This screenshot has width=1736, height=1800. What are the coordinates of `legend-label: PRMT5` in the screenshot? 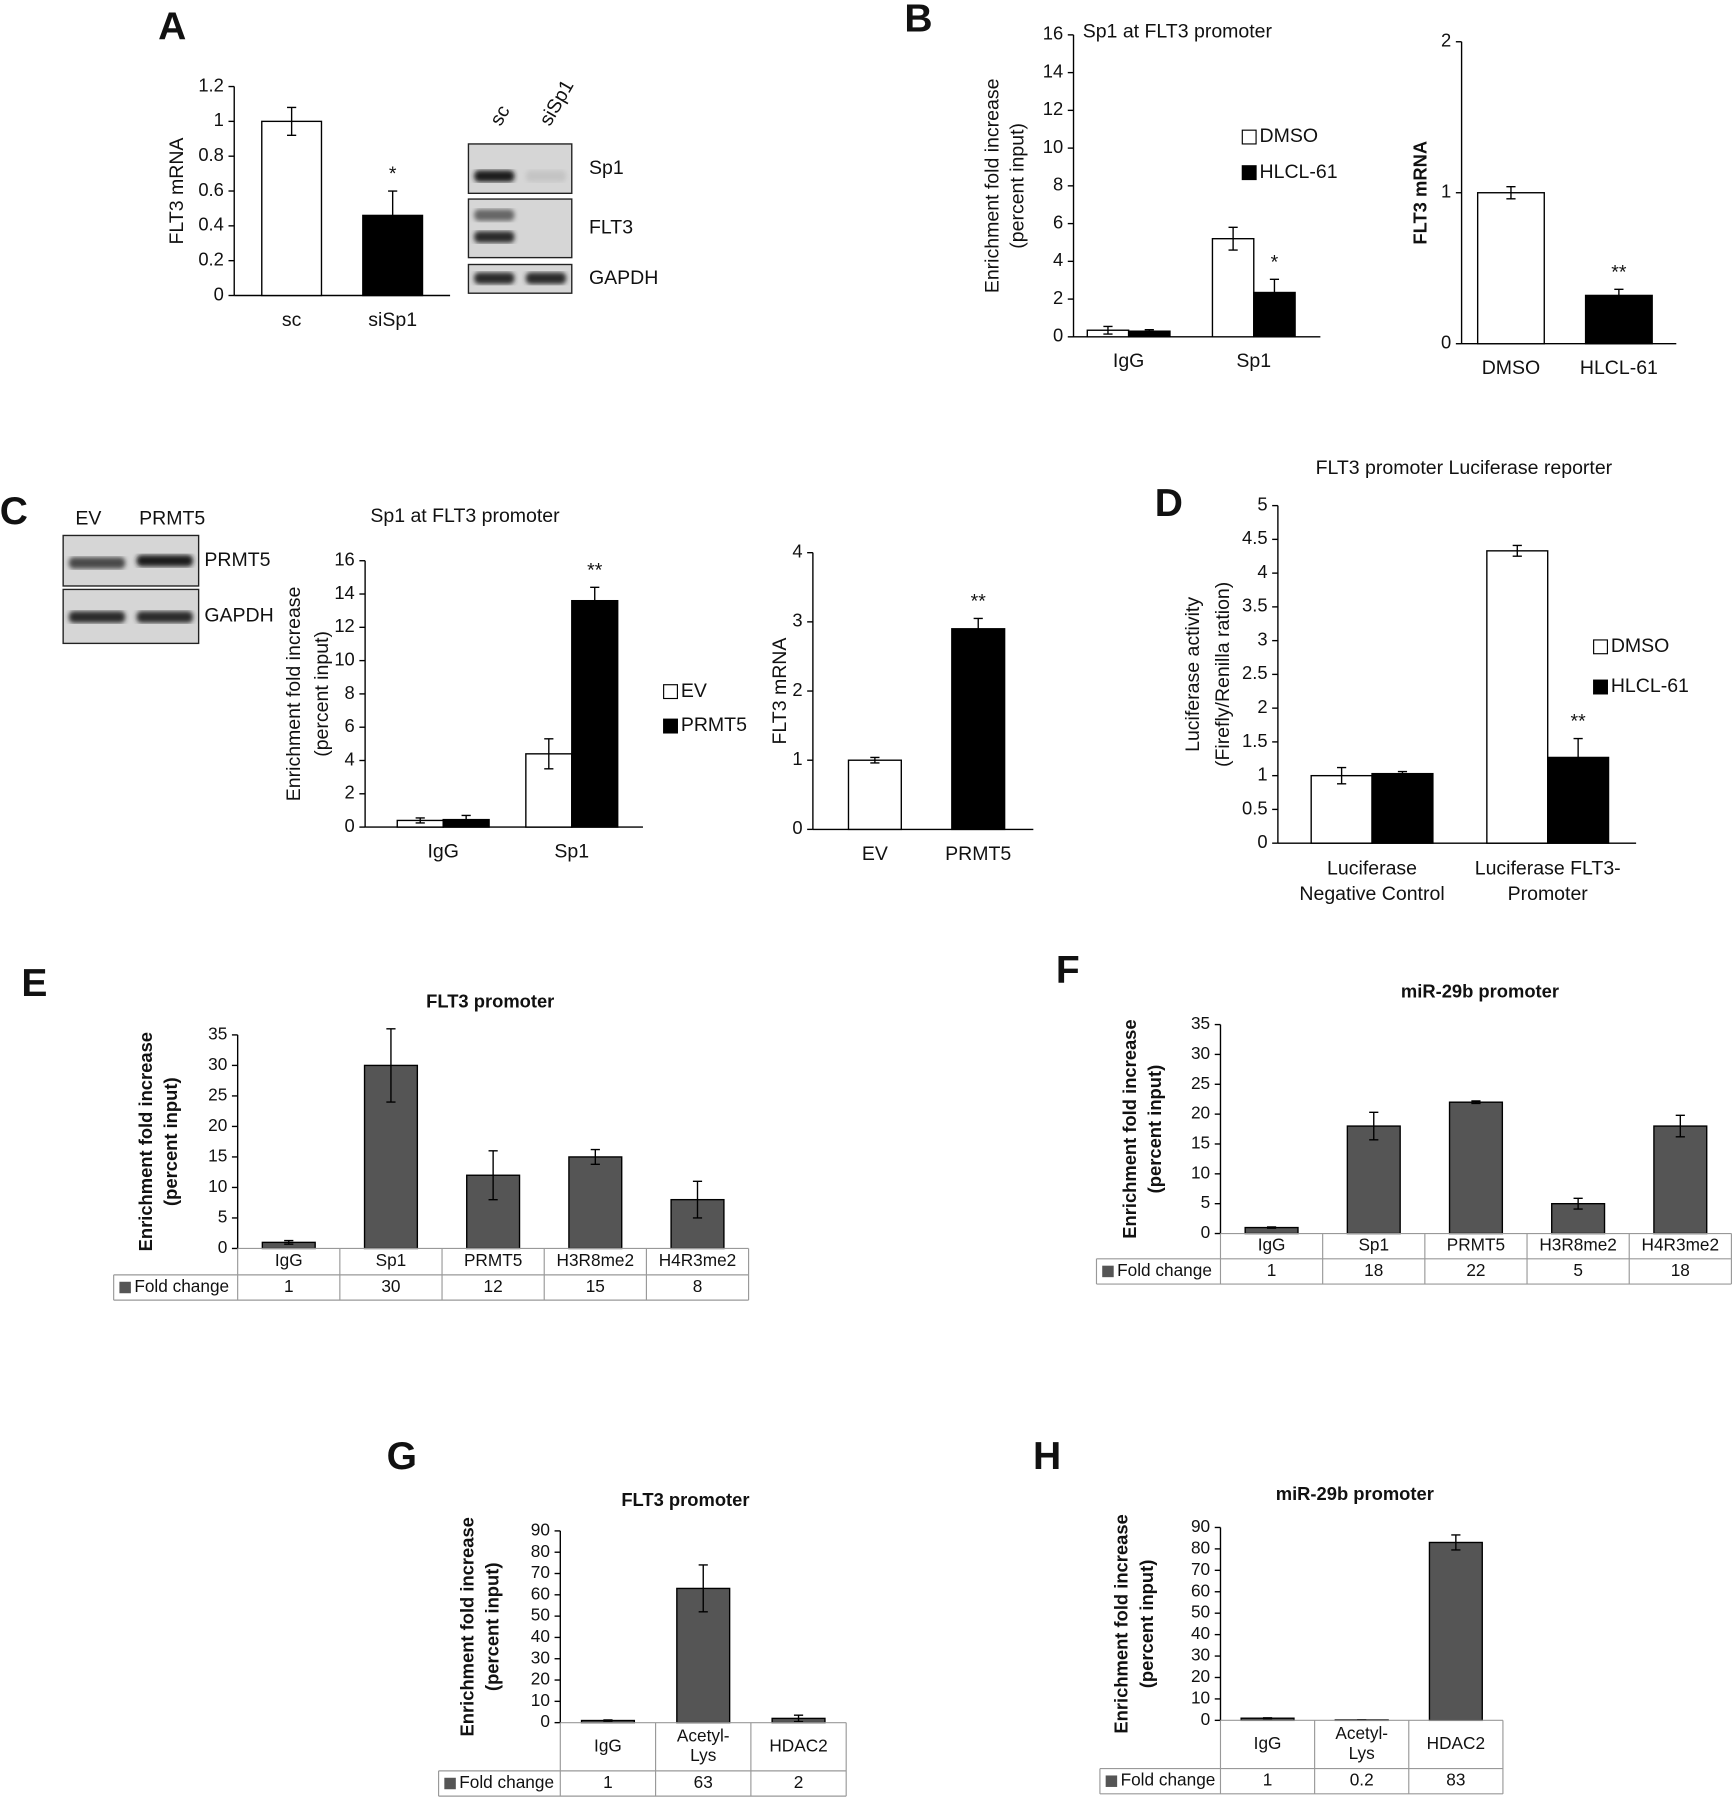 It's located at (714, 725).